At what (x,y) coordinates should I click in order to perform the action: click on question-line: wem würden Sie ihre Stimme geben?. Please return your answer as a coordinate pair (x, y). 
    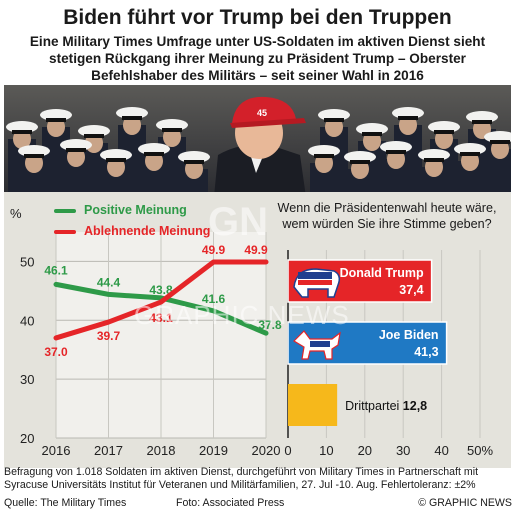
    Looking at the image, I should click on (387, 224).